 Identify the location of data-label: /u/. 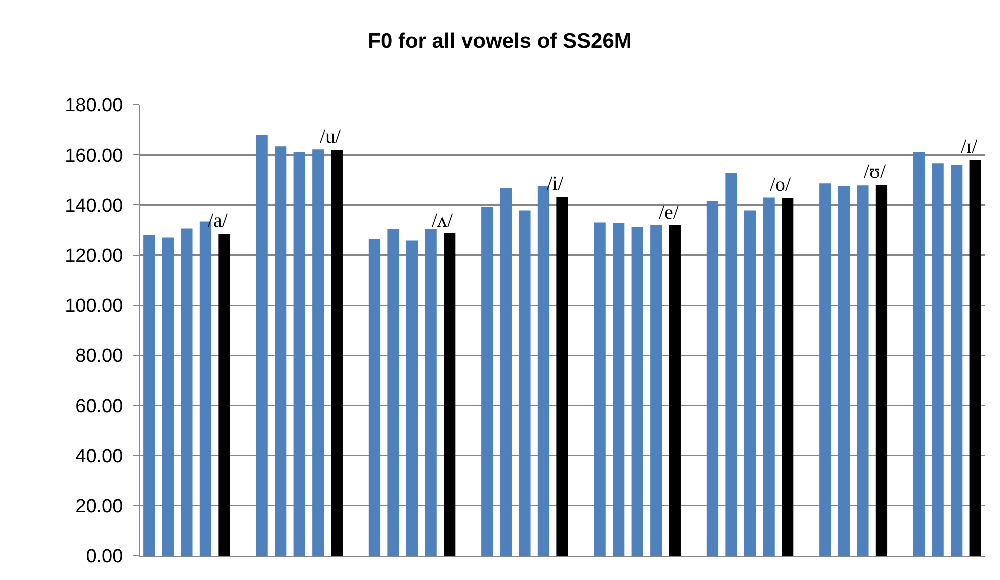
(331, 137).